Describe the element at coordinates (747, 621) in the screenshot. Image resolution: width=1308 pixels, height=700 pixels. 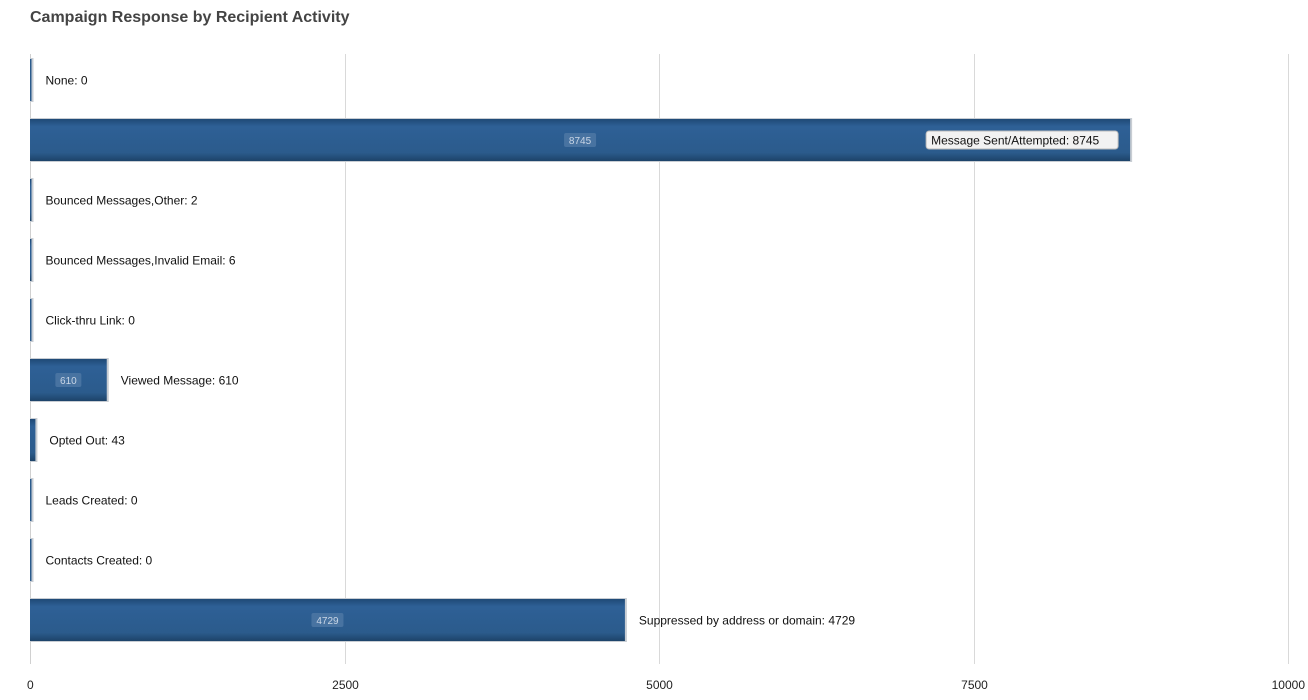
I see `bar-label: Suppressed by address or domain: 4729` at that location.